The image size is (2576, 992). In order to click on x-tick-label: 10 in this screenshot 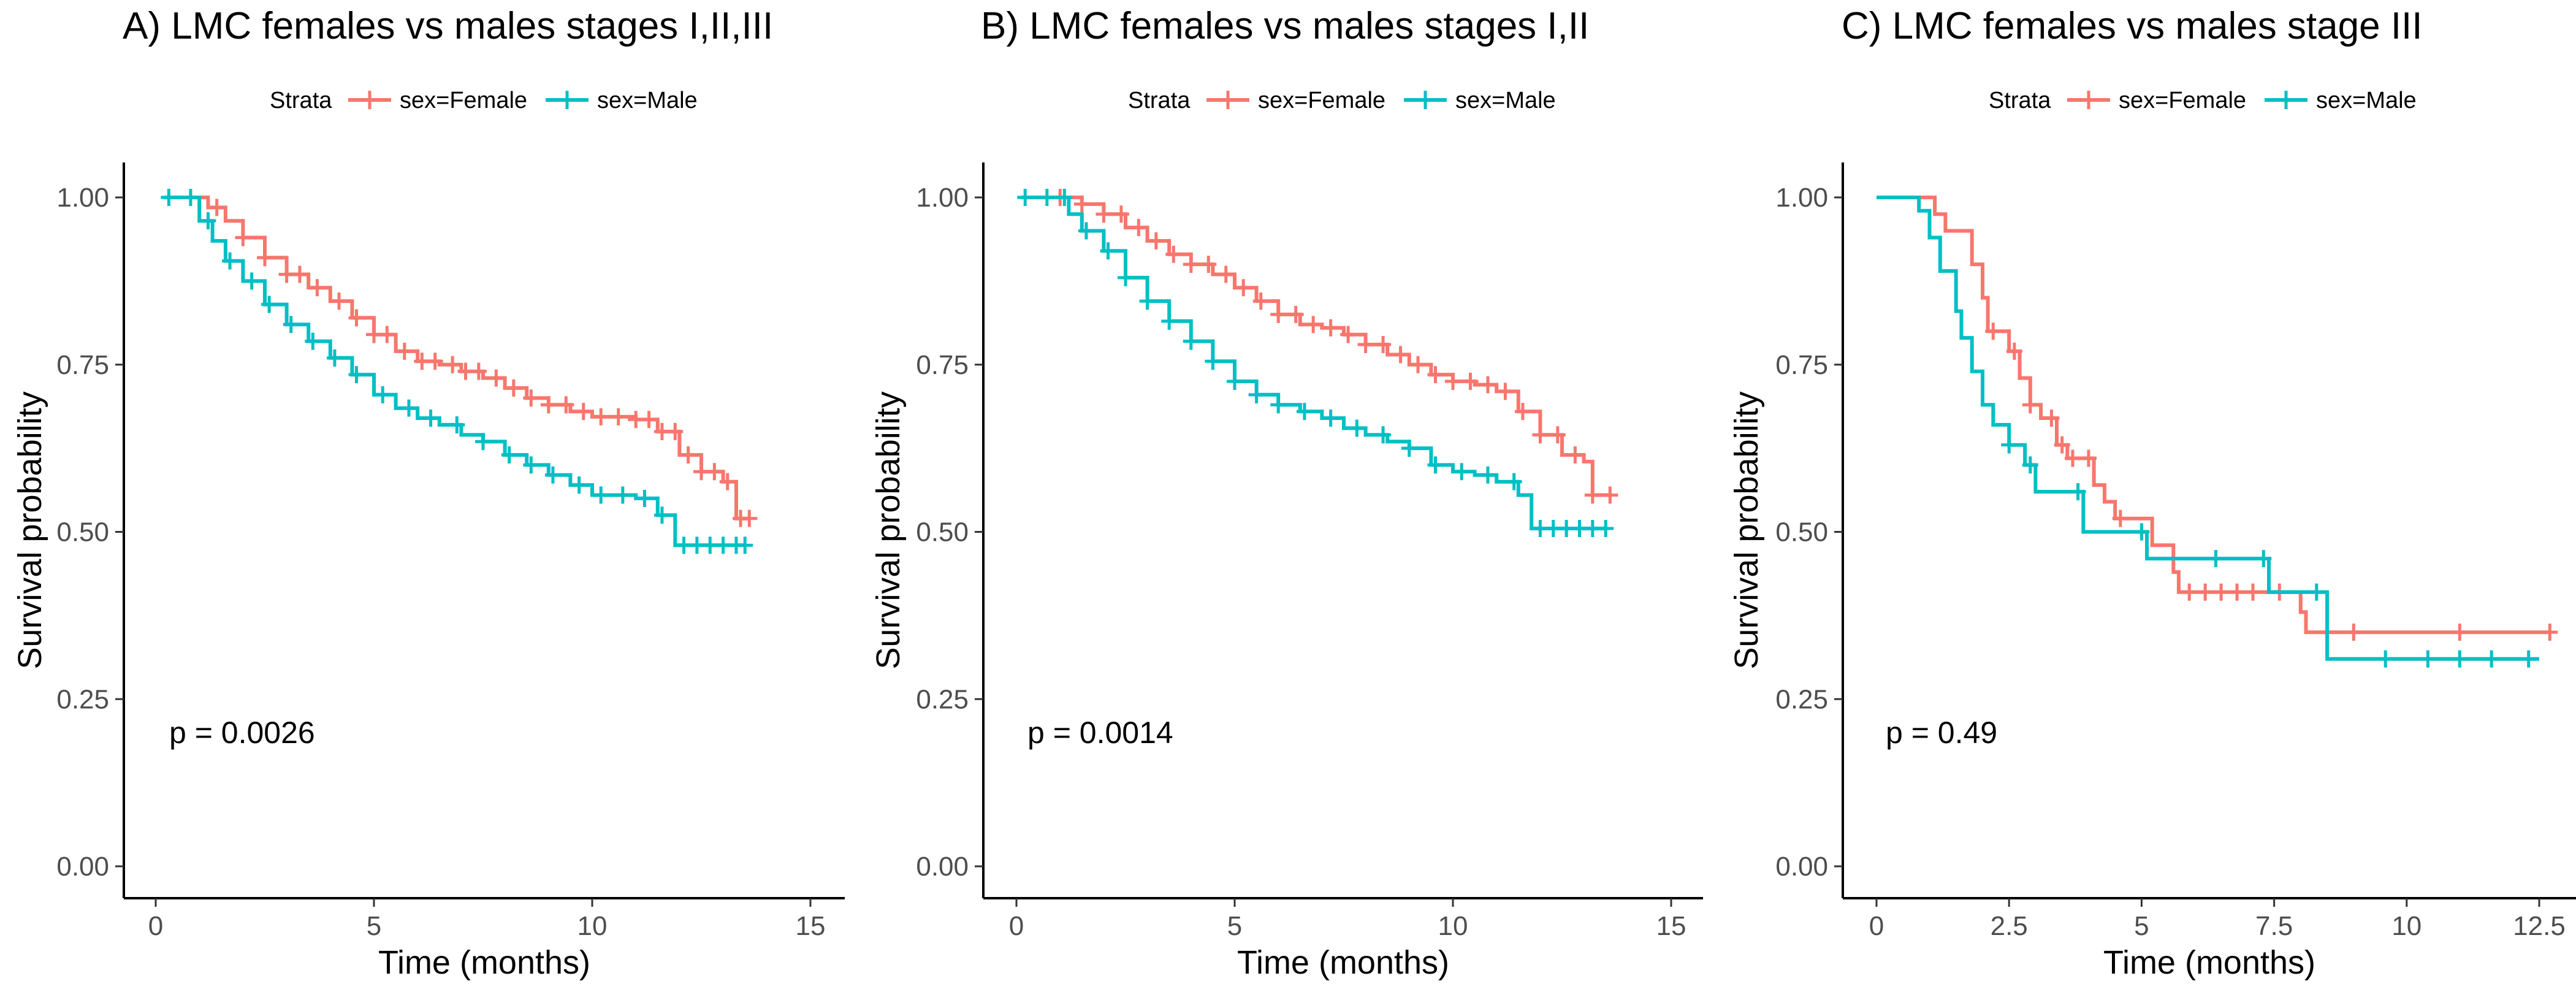, I will do `click(2406, 926)`.